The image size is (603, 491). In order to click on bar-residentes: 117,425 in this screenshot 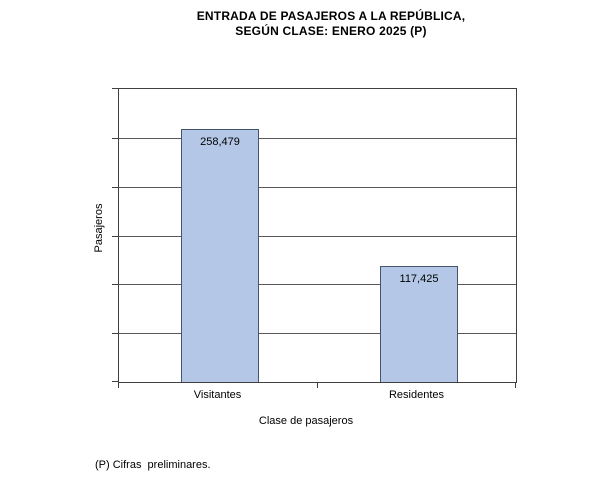, I will do `click(419, 324)`.